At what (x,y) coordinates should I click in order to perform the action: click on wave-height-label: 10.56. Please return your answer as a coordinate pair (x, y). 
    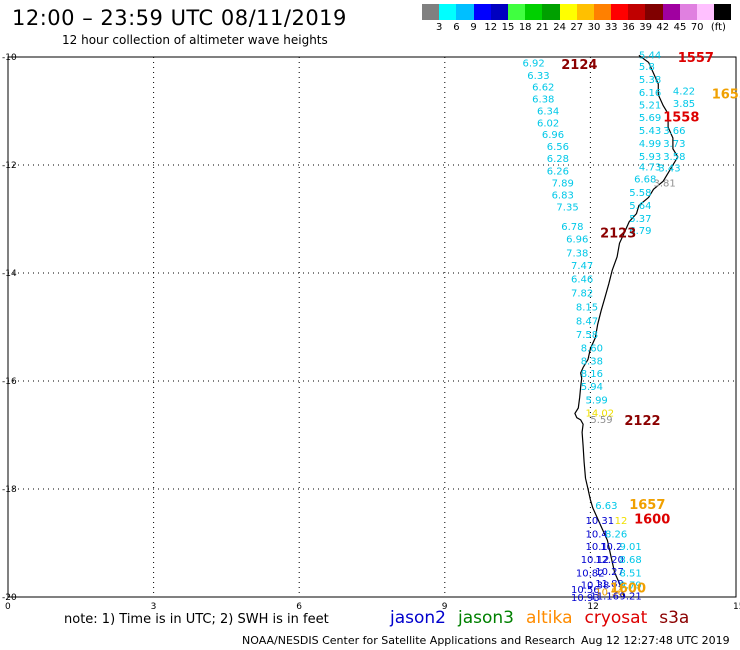
    Looking at the image, I should click on (609, 593).